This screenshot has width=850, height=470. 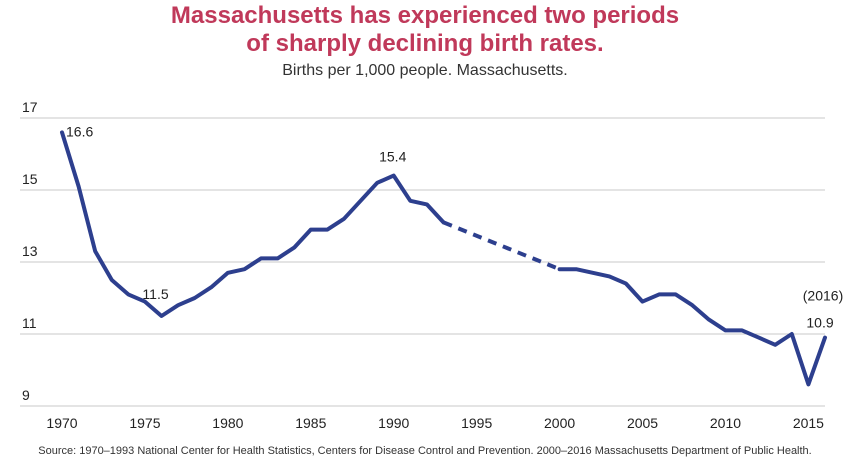 What do you see at coordinates (155, 294) in the screenshot?
I see `data-label-2: 11.5` at bounding box center [155, 294].